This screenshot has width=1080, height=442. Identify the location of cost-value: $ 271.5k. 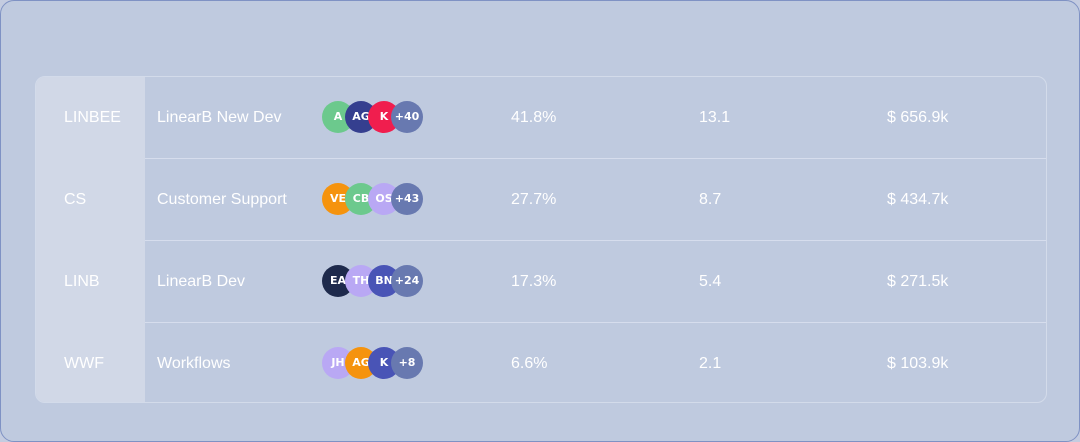
(918, 281).